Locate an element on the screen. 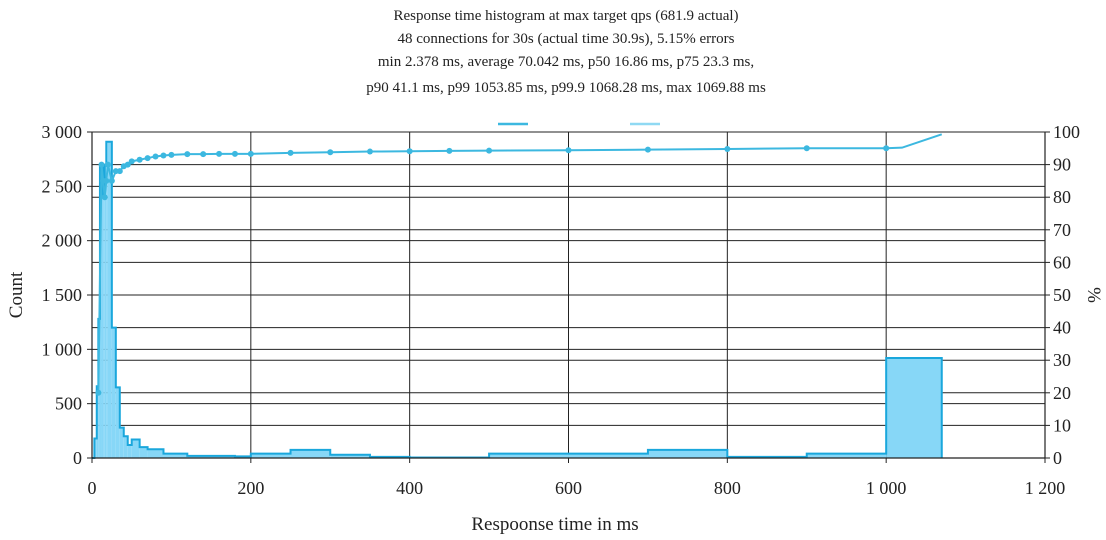 The height and width of the screenshot is (540, 1106). y-tick-label: 0 is located at coordinates (77, 458).